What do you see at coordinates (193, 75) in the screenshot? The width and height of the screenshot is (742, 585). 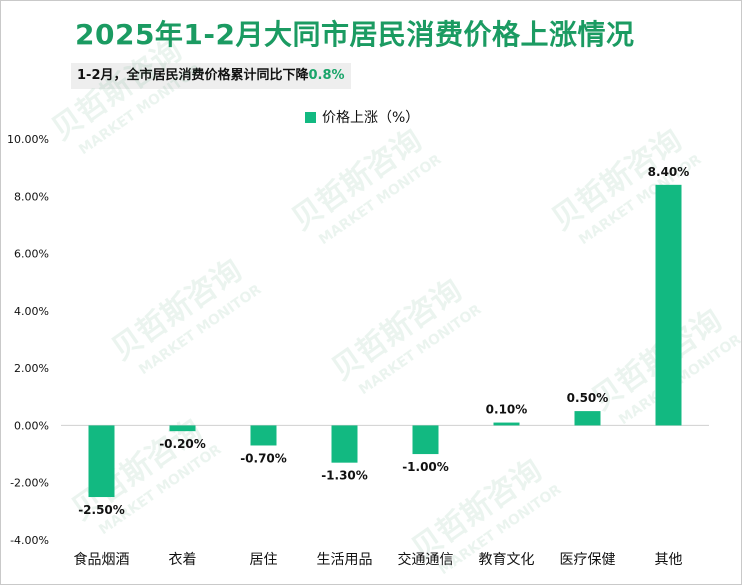 I see `subtitle-text: 1-2月，全市居民消费价格累计同比下降` at bounding box center [193, 75].